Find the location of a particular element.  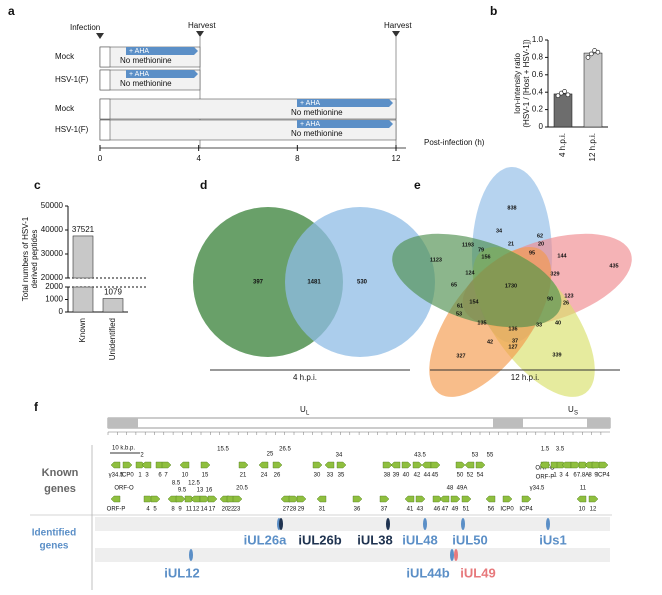

y-axis-label: (HSV-1 / [Host + HSV-1]) is located at coordinates (526, 83).